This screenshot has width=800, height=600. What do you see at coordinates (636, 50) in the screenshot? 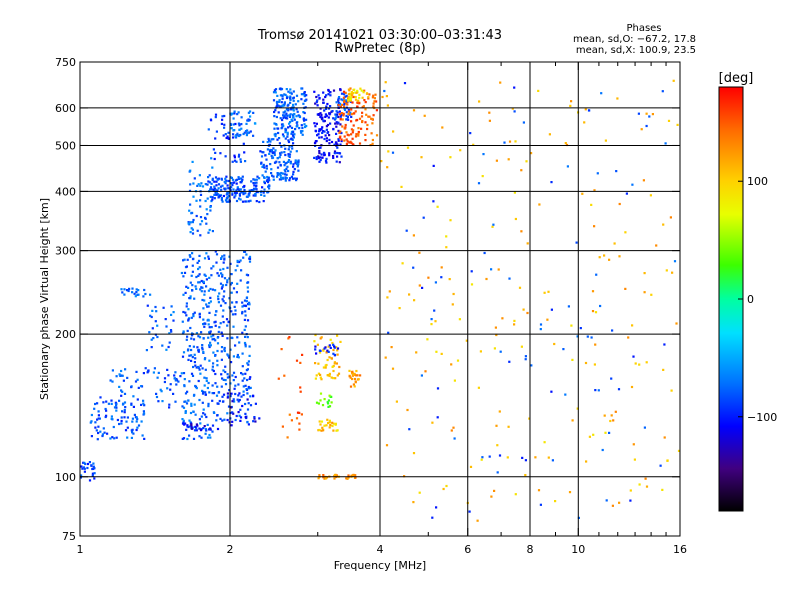
I see `phase-stats-x: mean, sd,X: 100.9, 23.5` at bounding box center [636, 50].